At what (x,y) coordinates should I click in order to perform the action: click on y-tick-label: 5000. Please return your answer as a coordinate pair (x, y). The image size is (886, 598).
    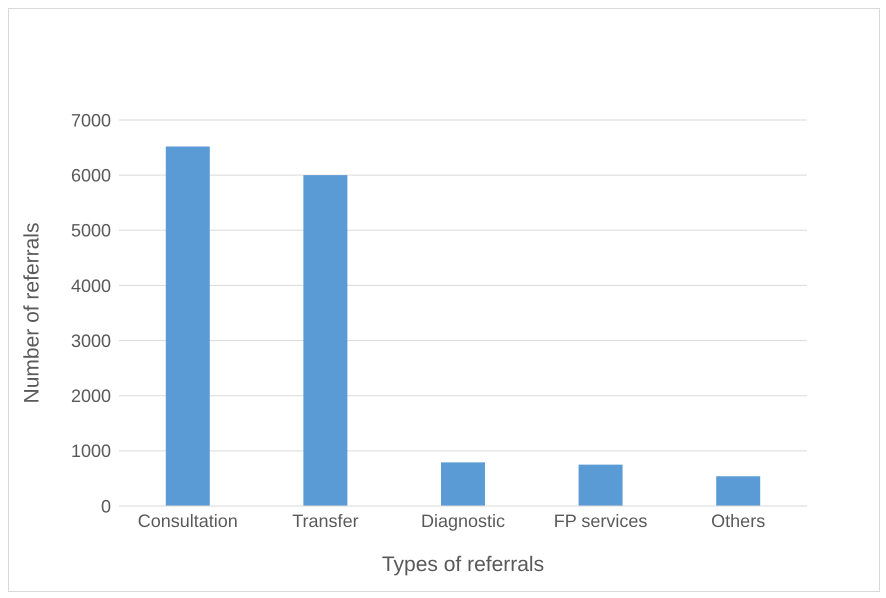
    Looking at the image, I should click on (90, 230).